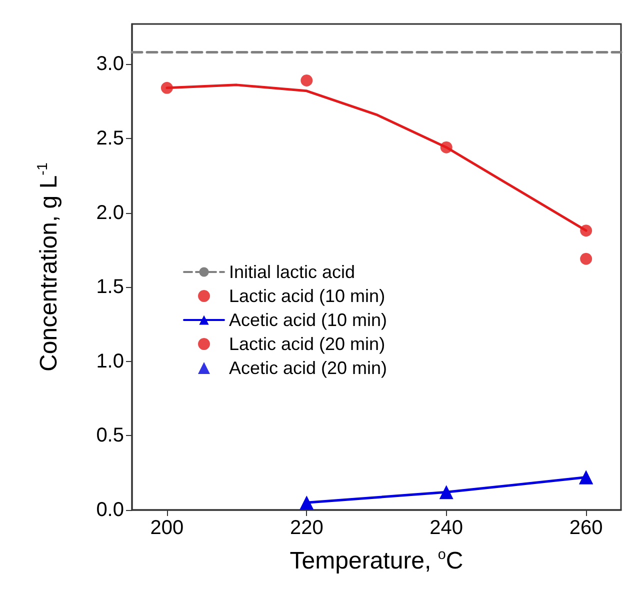 The image size is (623, 595). I want to click on y-tick-label: 0.0, so click(110, 510).